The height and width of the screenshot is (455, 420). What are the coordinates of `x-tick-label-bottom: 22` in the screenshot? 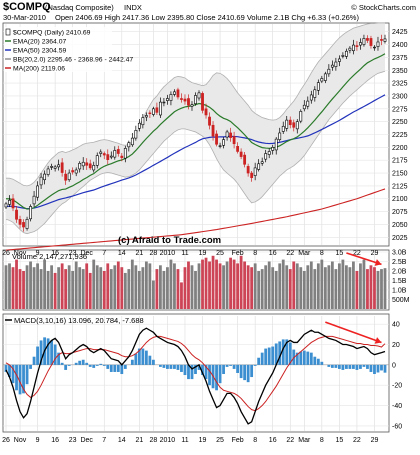 It's located at (290, 440).